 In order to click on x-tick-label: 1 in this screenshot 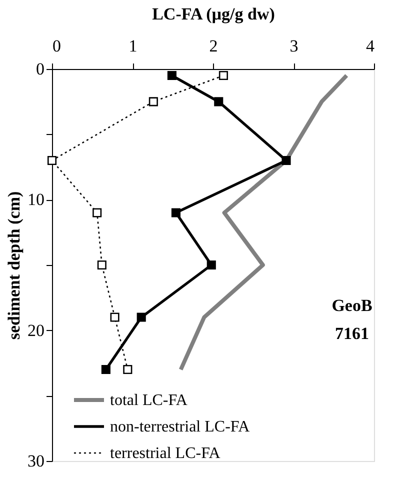, I will do `click(133, 46)`.